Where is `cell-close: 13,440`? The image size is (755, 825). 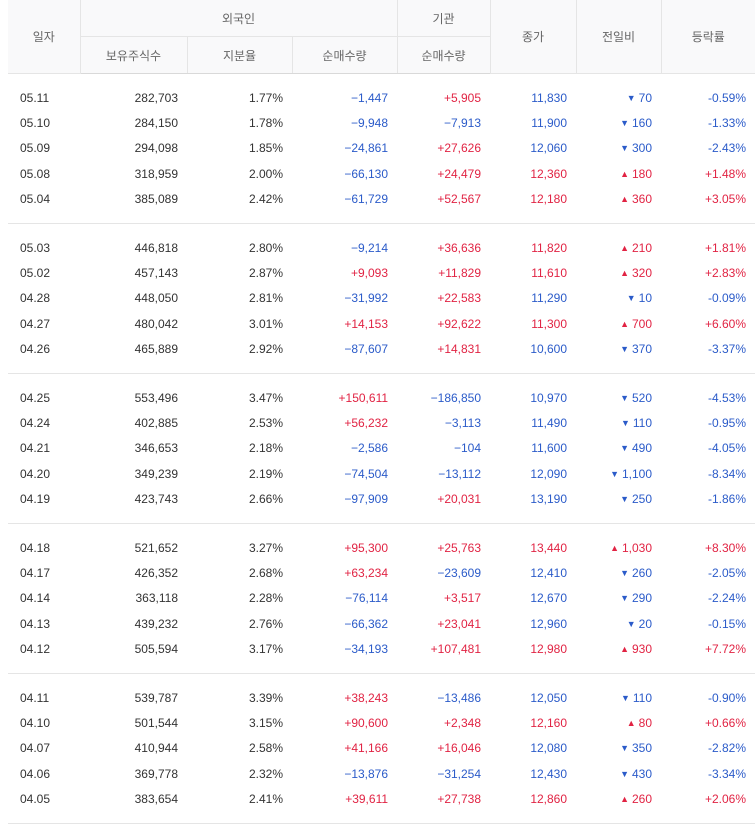 cell-close: 13,440 is located at coordinates (549, 547).